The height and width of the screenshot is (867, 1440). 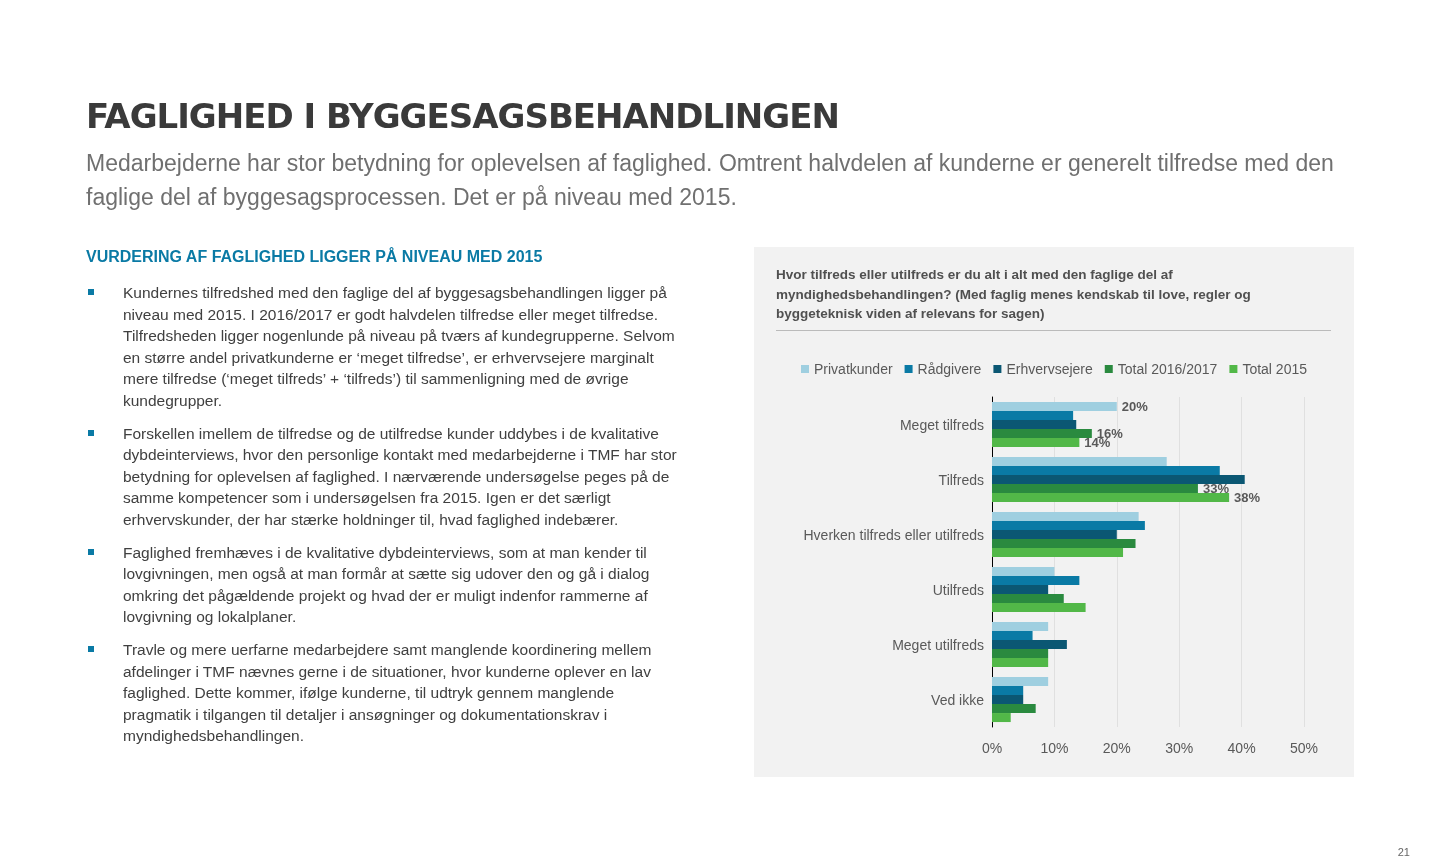 What do you see at coordinates (992, 748) in the screenshot?
I see `x-tick-label: 0%` at bounding box center [992, 748].